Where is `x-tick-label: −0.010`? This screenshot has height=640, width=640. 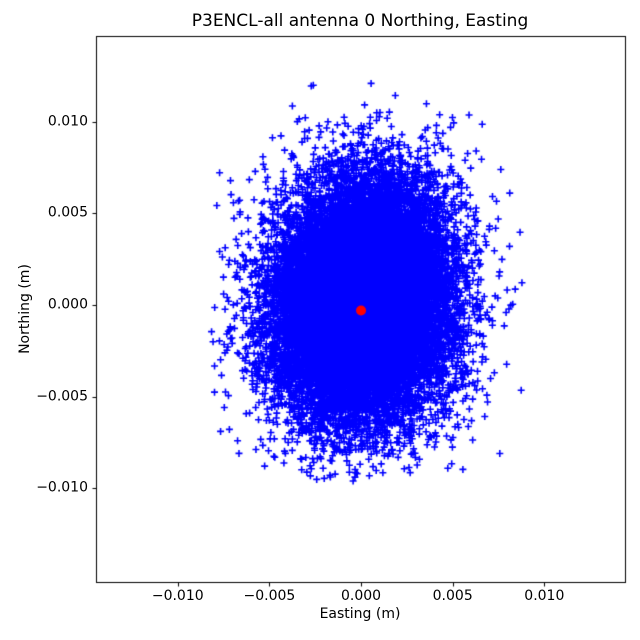
x-tick-label: −0.010 is located at coordinates (177, 596).